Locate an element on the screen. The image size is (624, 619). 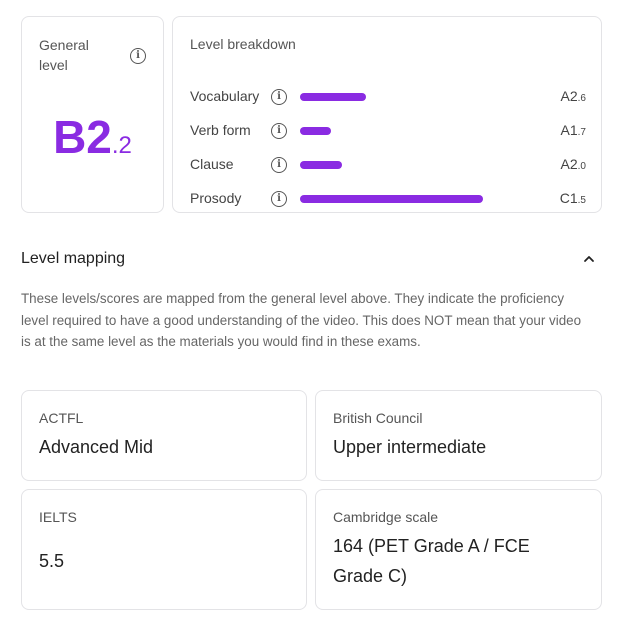
breakdown-row-level: A2.6 is located at coordinates (573, 96).